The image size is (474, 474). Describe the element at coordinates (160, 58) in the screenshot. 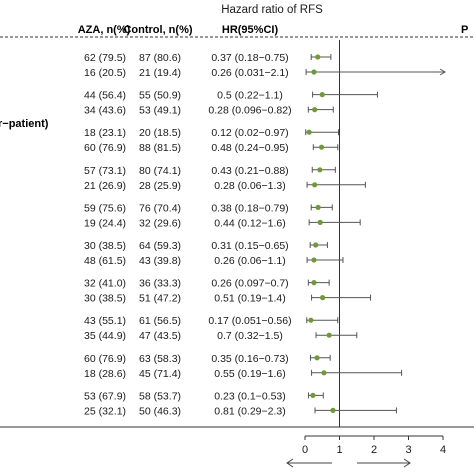

I see `control-value: 87 (80.6)` at that location.